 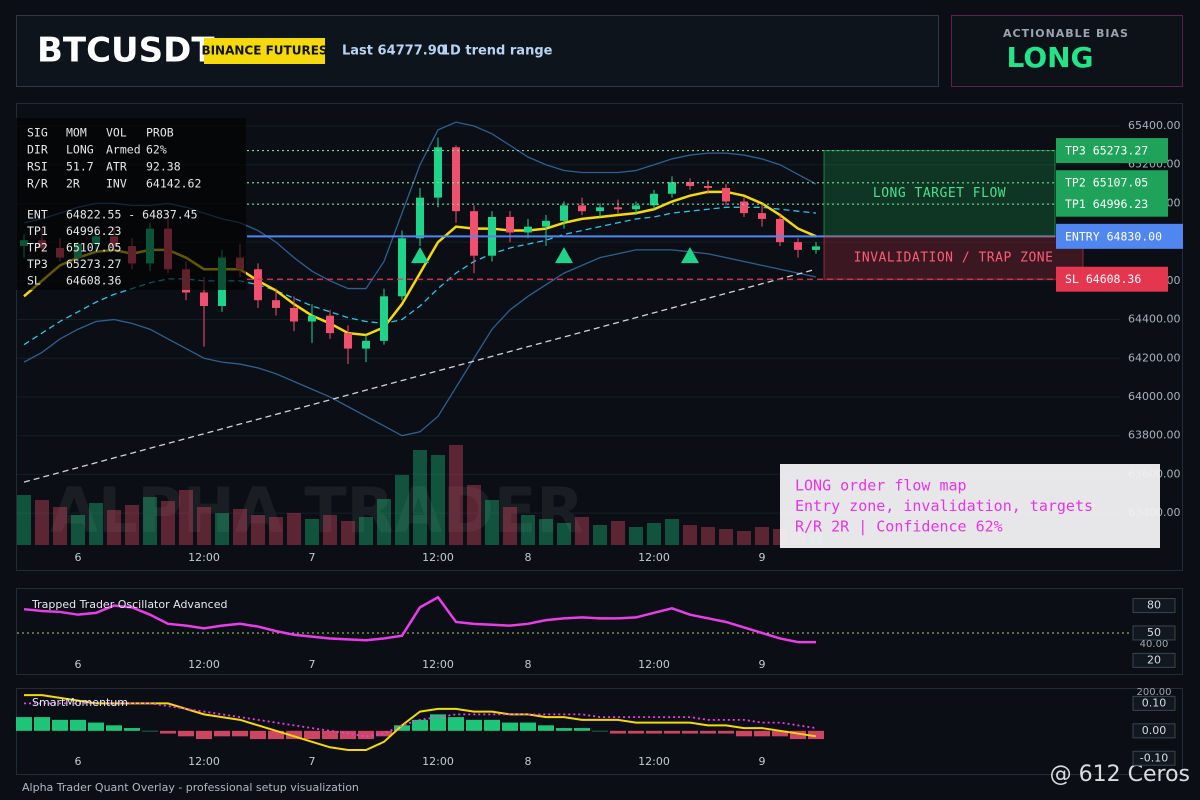 What do you see at coordinates (1154, 319) in the screenshot?
I see `y-tick-label: 64400.00` at bounding box center [1154, 319].